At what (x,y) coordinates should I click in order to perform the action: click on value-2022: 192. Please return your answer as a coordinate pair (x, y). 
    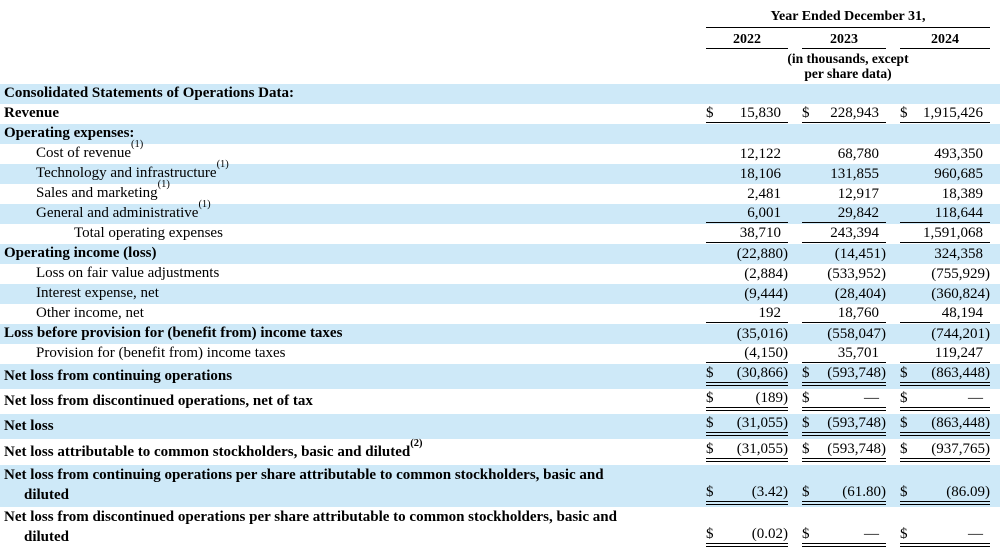
    Looking at the image, I should click on (747, 314).